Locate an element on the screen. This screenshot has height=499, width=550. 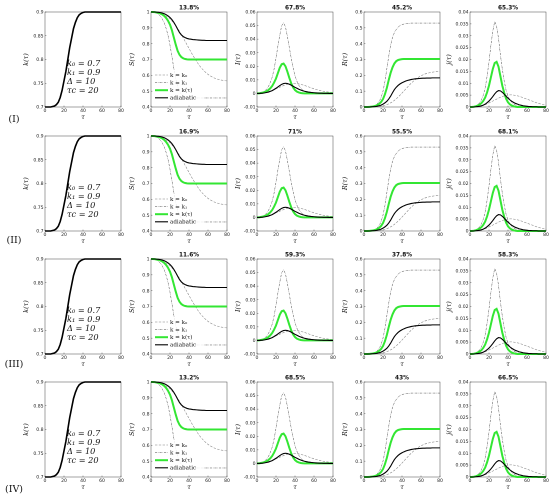
y-tick-label: 0.4 is located at coordinates (358, 168).